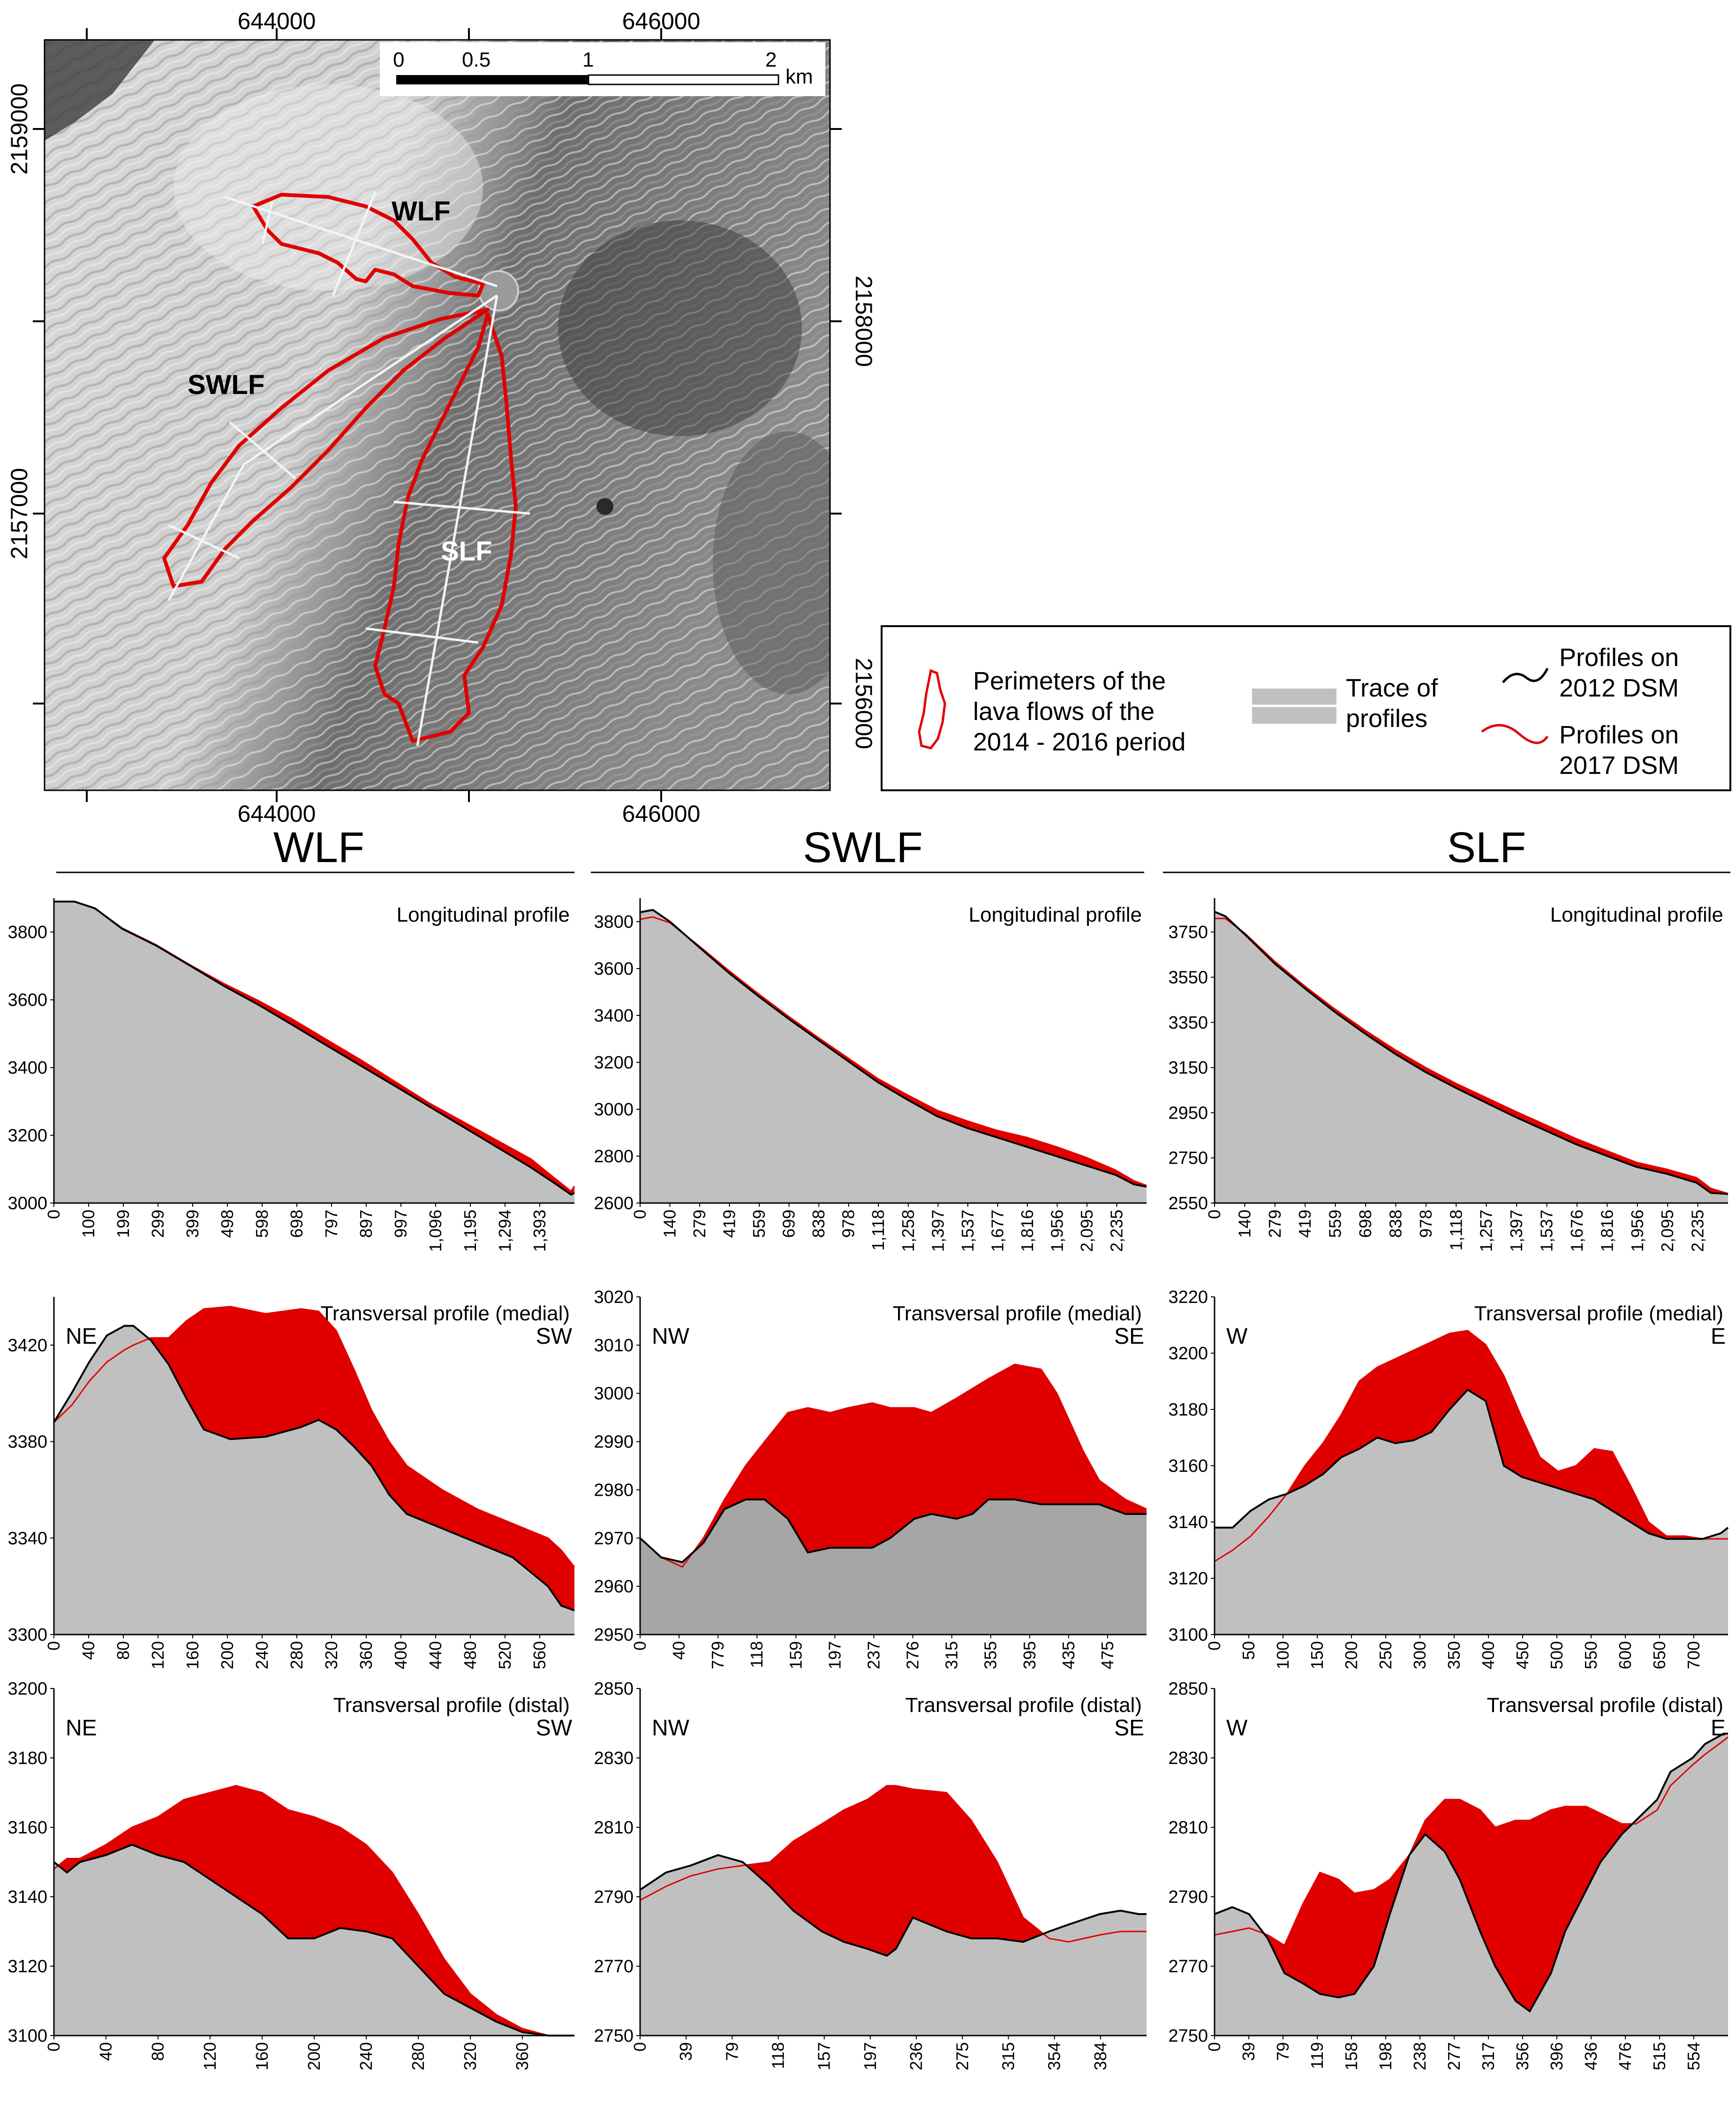 Image resolution: width=1736 pixels, height=2120 pixels. I want to click on x-tick-label: 1,676, so click(1576, 1231).